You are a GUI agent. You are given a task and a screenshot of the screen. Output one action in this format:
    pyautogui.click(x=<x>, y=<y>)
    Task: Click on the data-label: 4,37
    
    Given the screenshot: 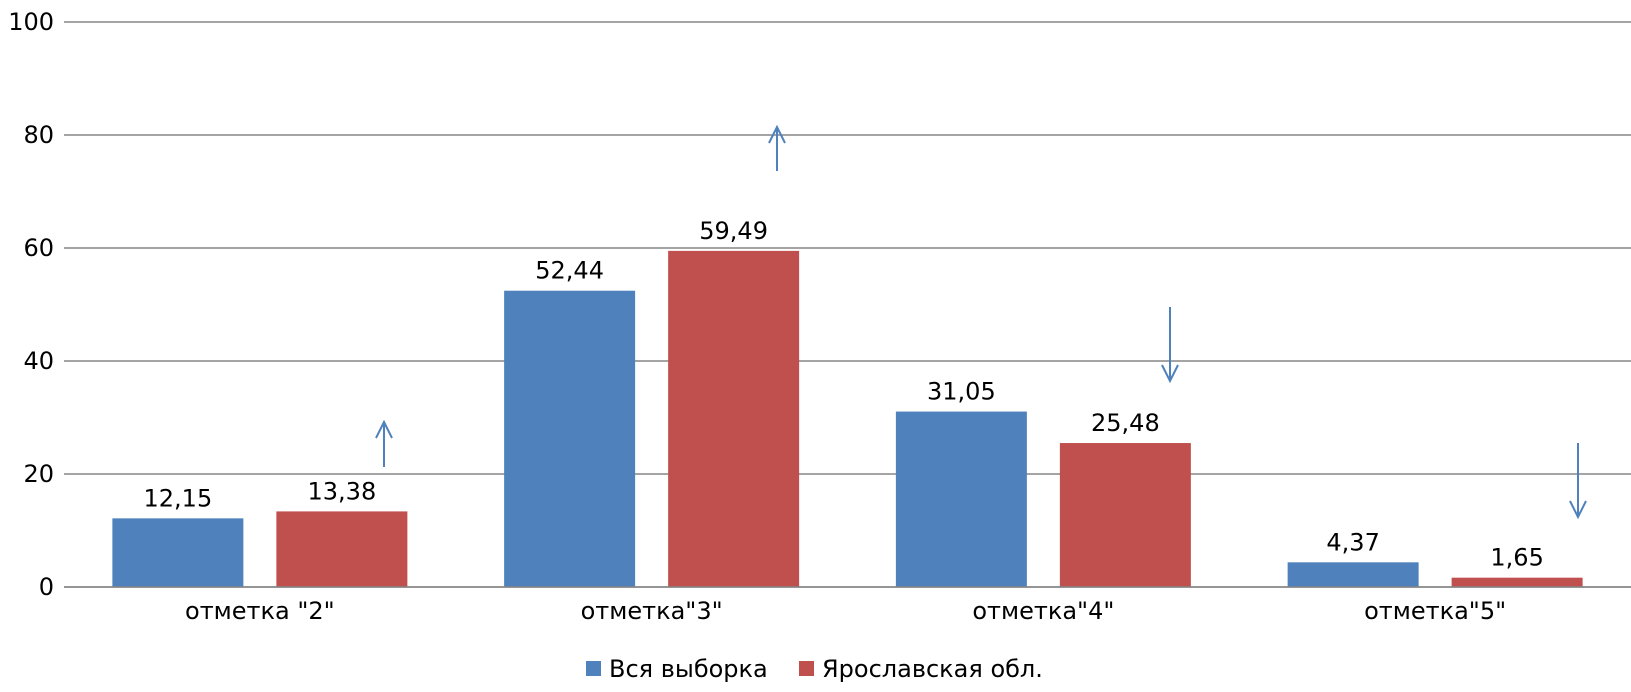 What is the action you would take?
    pyautogui.click(x=1352, y=542)
    